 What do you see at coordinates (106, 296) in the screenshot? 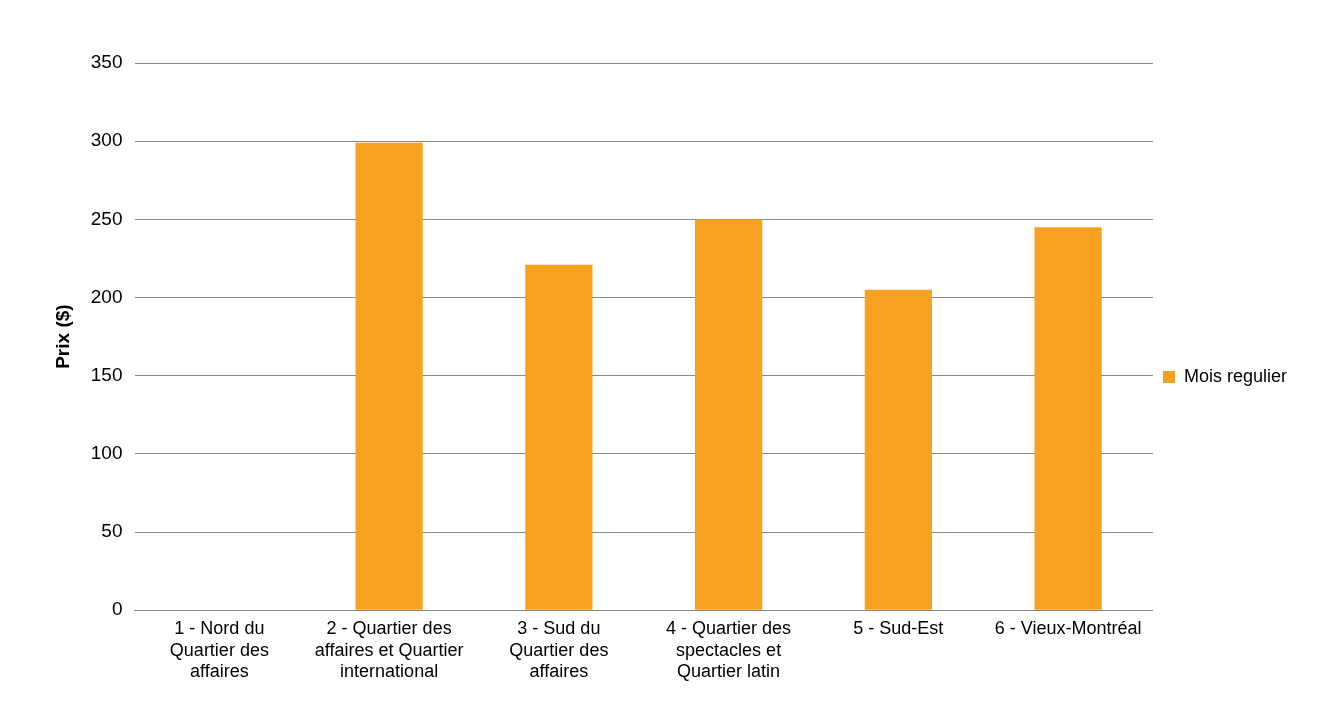
I see `y-tick-label: 200` at bounding box center [106, 296].